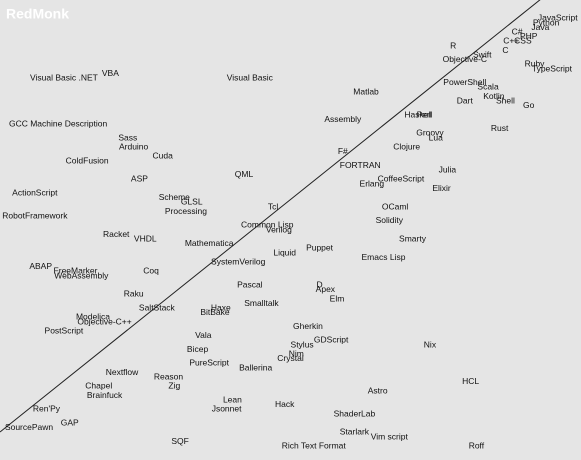  Describe the element at coordinates (110, 73) in the screenshot. I see `language-label: VBA` at that location.